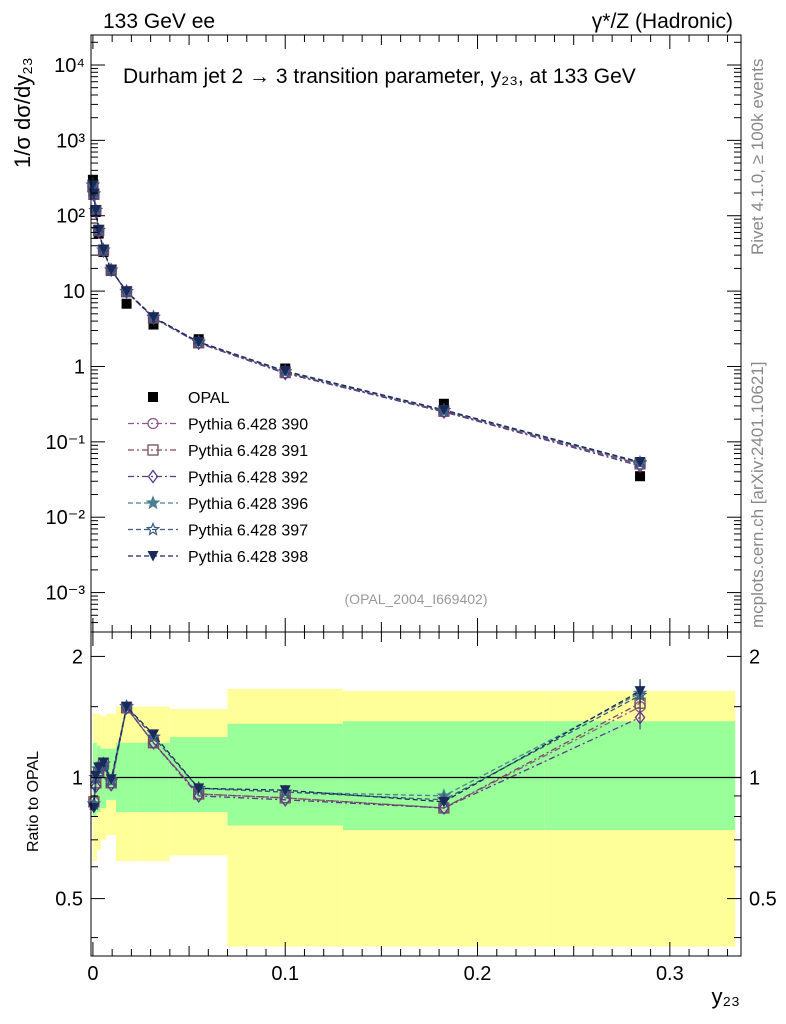  Describe the element at coordinates (66, 594) in the screenshot. I see `y-tick-label: 10⁻³` at that location.